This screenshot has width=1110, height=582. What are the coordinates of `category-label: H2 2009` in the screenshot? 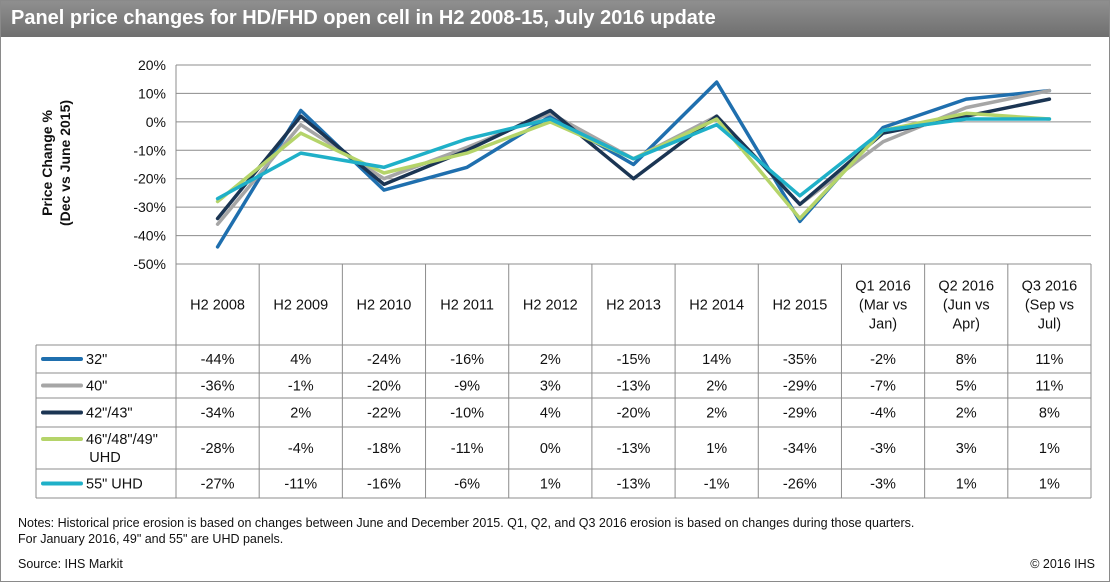 It's located at (300, 306).